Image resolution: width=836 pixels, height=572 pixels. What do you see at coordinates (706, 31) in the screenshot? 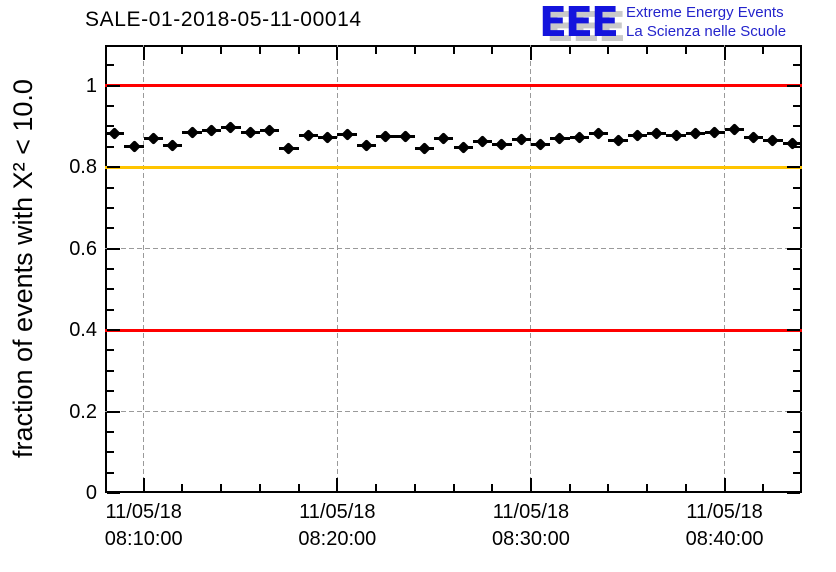
I see `eee-logo-line2: La Scienza nelle Scuole` at bounding box center [706, 31].